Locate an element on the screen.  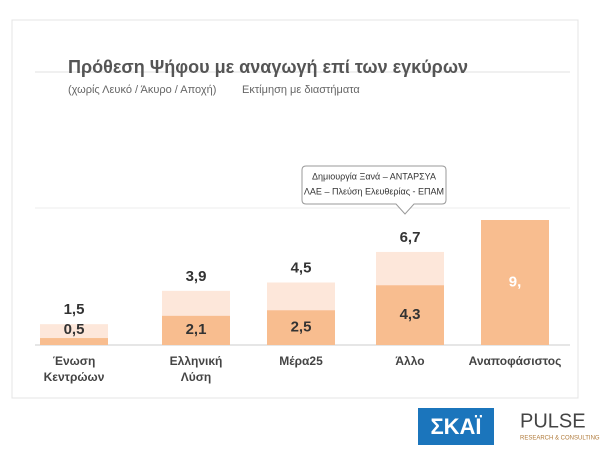
upper-label: 6,7 is located at coordinates (410, 237).